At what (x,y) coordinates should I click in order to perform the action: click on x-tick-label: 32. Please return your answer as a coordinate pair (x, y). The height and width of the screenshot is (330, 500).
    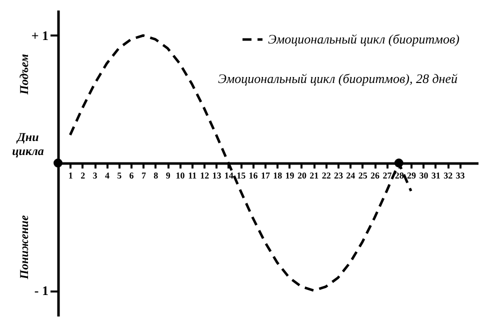
    Looking at the image, I should click on (449, 175).